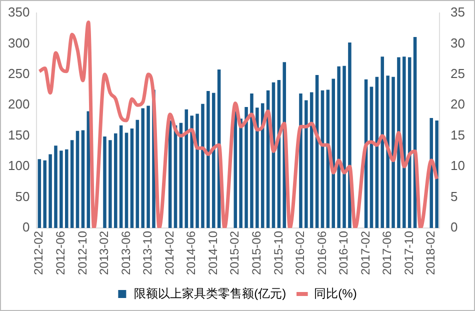  Describe the element at coordinates (39, 253) in the screenshot. I see `x-tick-label: 2012-02` at that location.